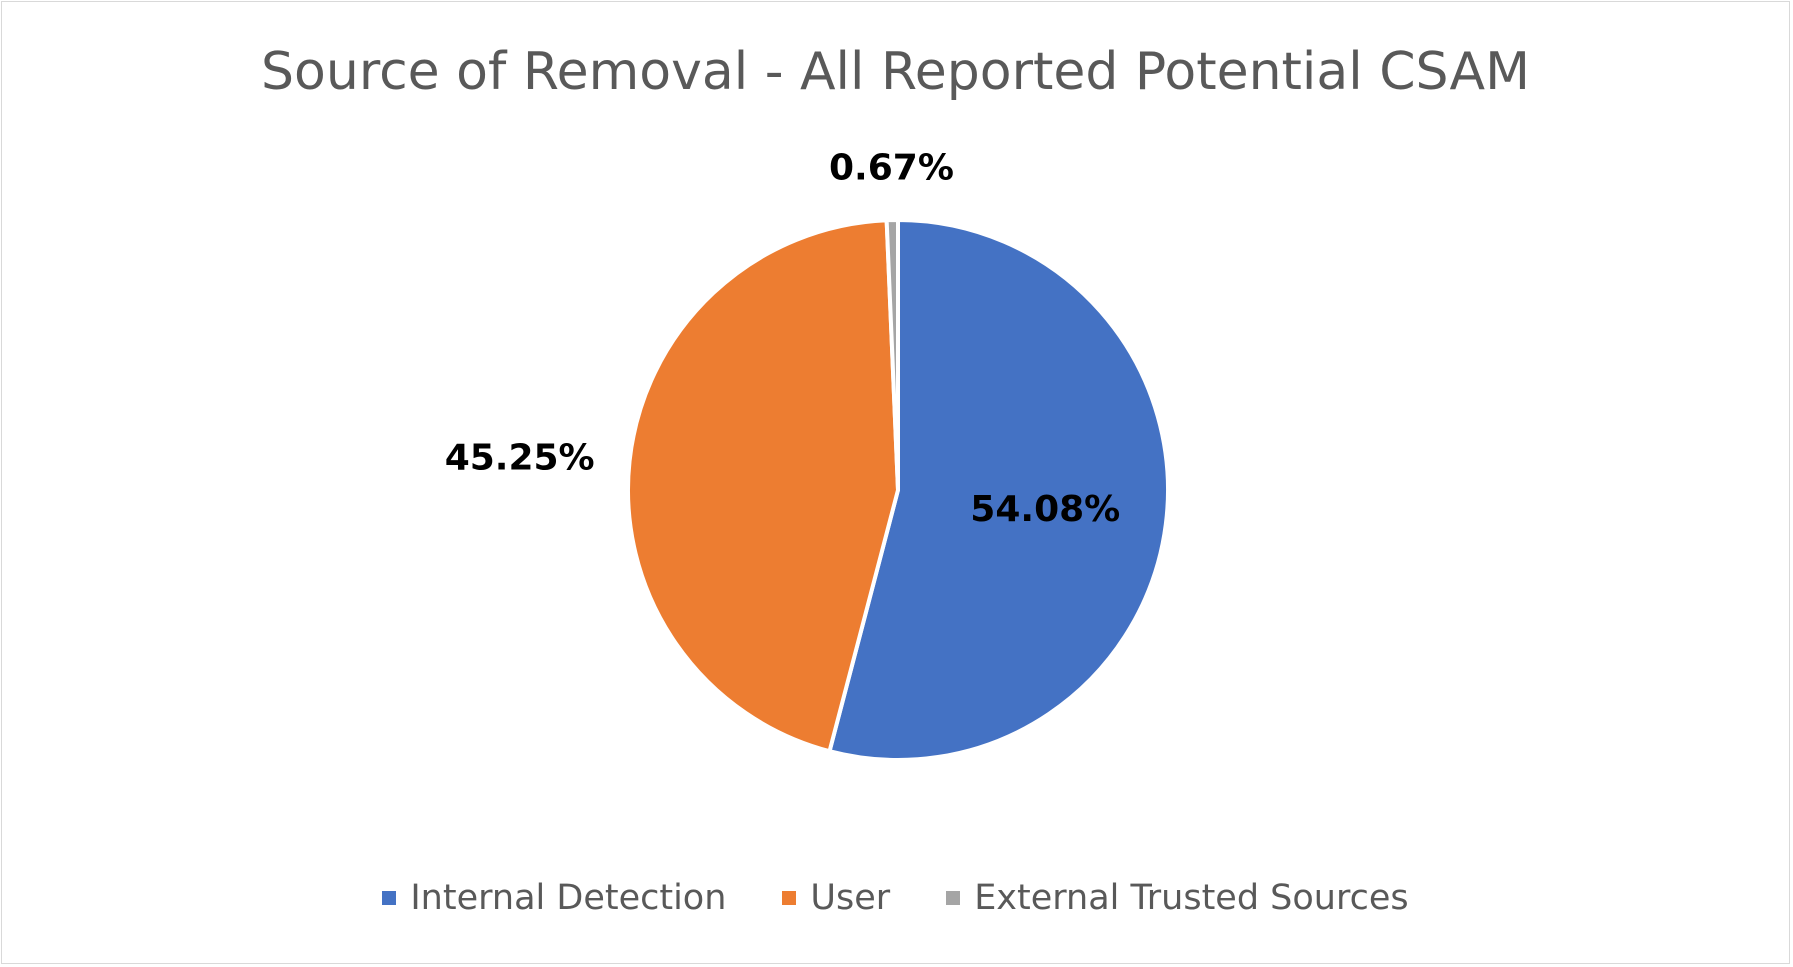 The image size is (1793, 967). What do you see at coordinates (892, 355) in the screenshot?
I see `pie-slice-external-trusted-sources` at bounding box center [892, 355].